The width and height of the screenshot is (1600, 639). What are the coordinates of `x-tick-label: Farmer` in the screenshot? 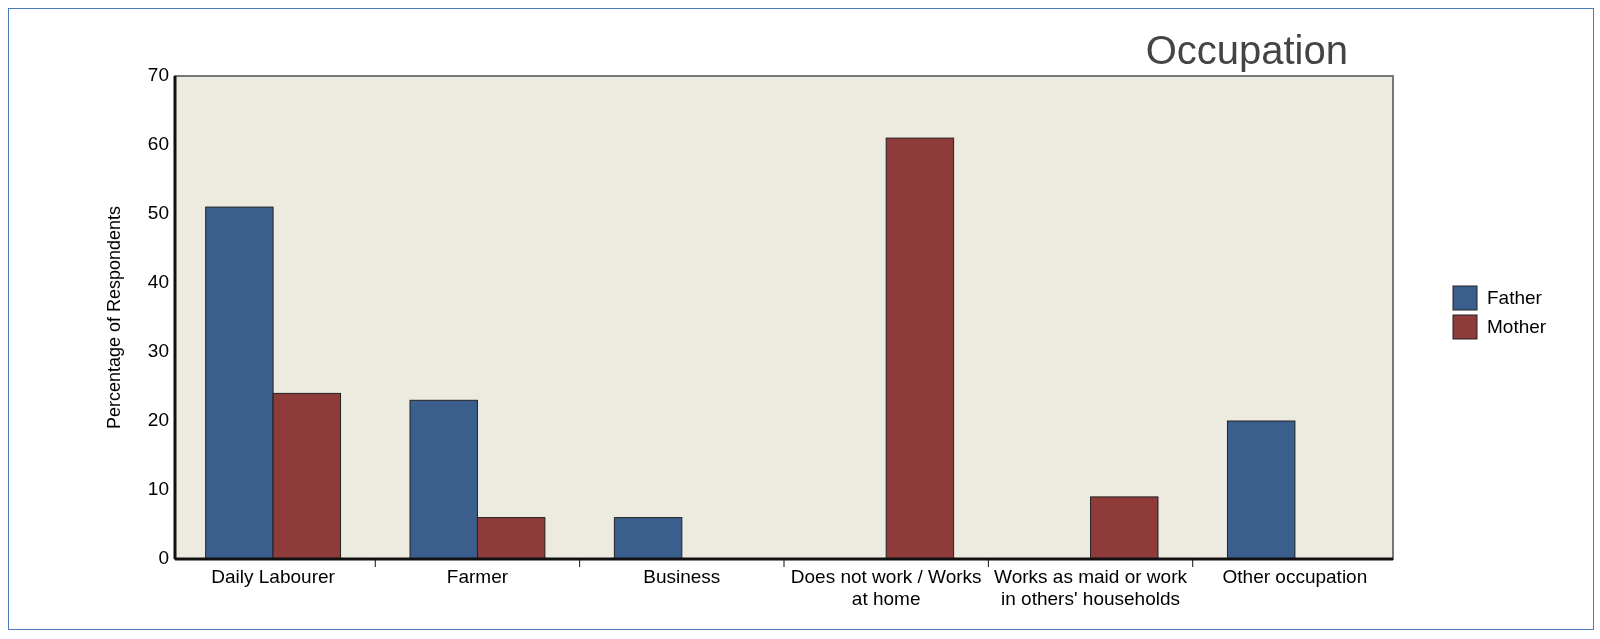 It's located at (477, 576).